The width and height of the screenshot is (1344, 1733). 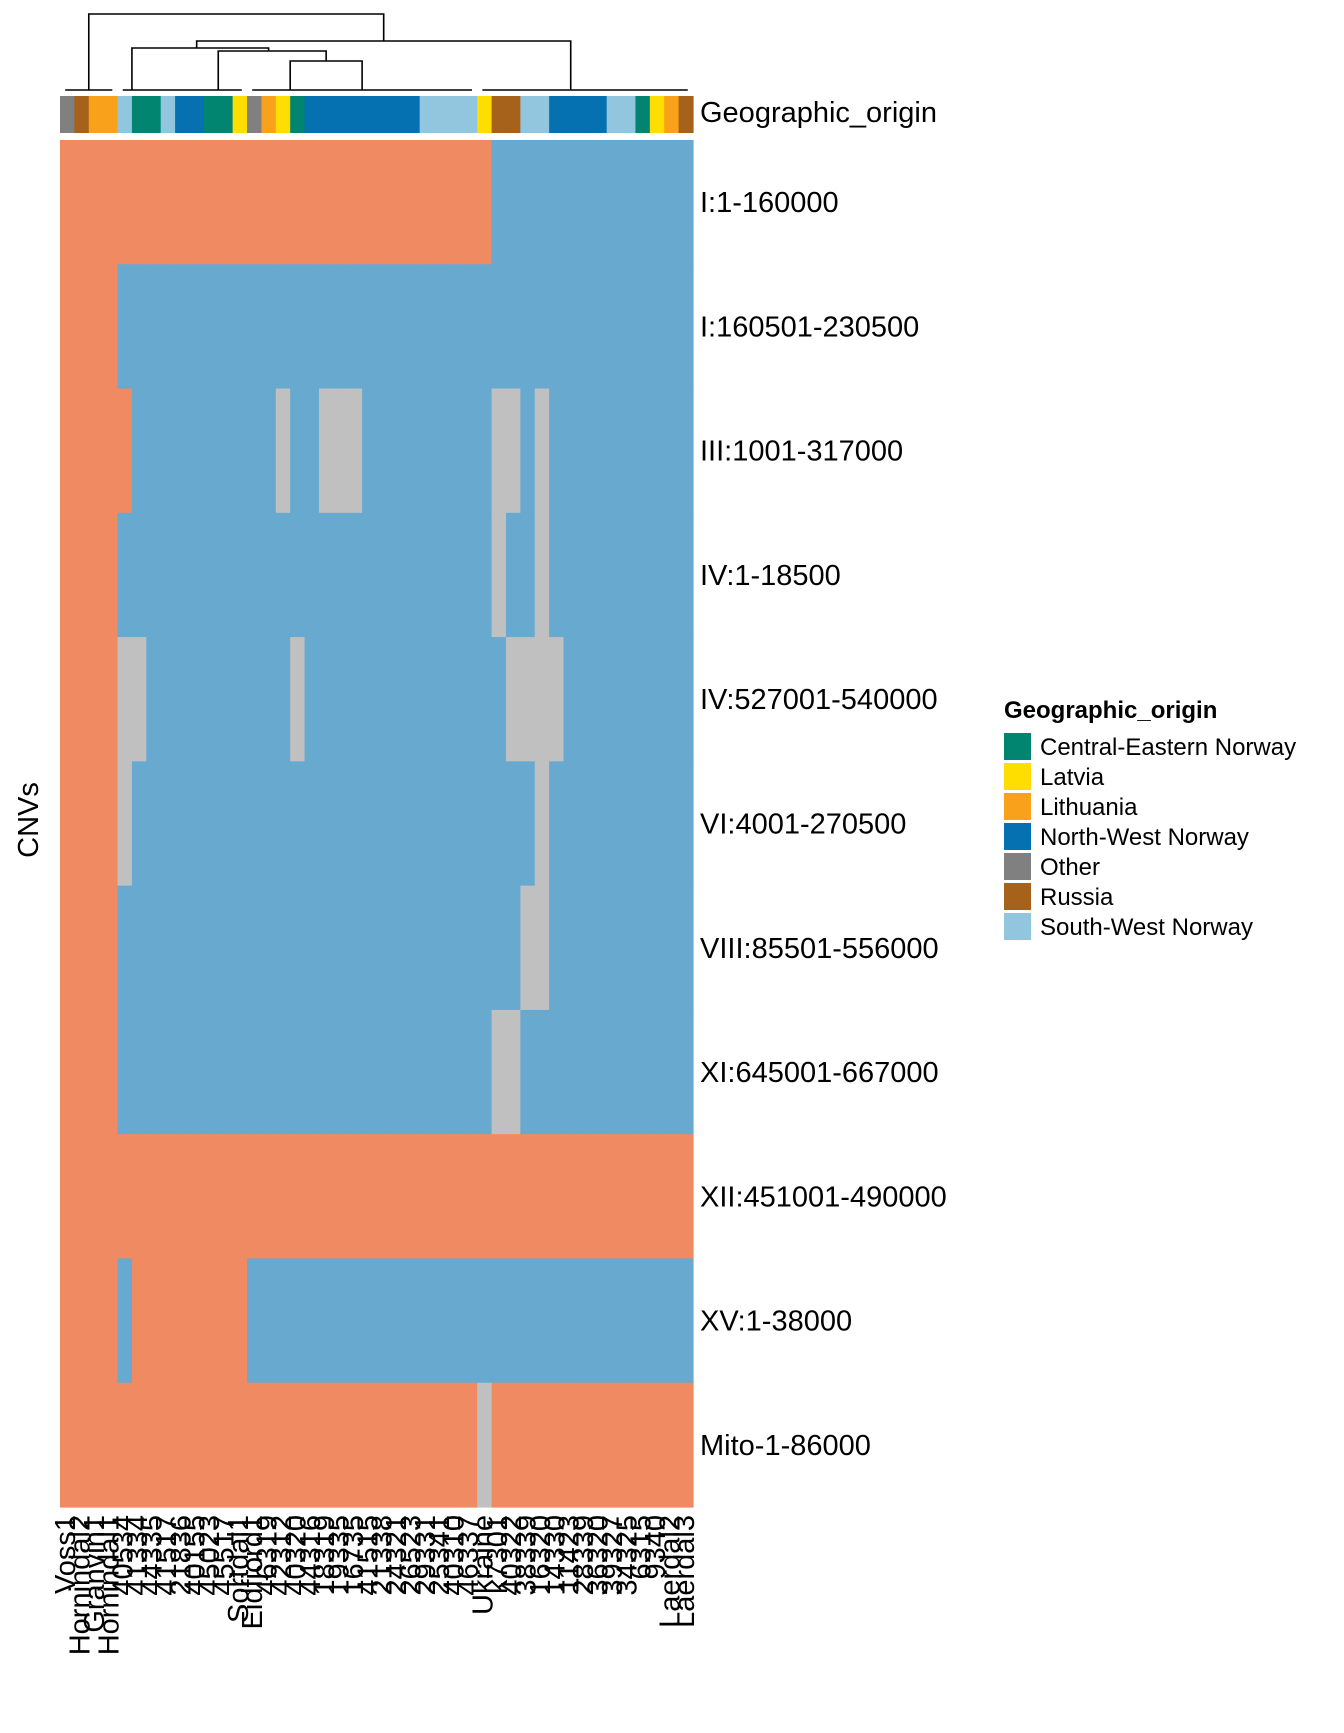 What do you see at coordinates (383, 1555) in the screenshot?
I see `column-label: 21338` at bounding box center [383, 1555].